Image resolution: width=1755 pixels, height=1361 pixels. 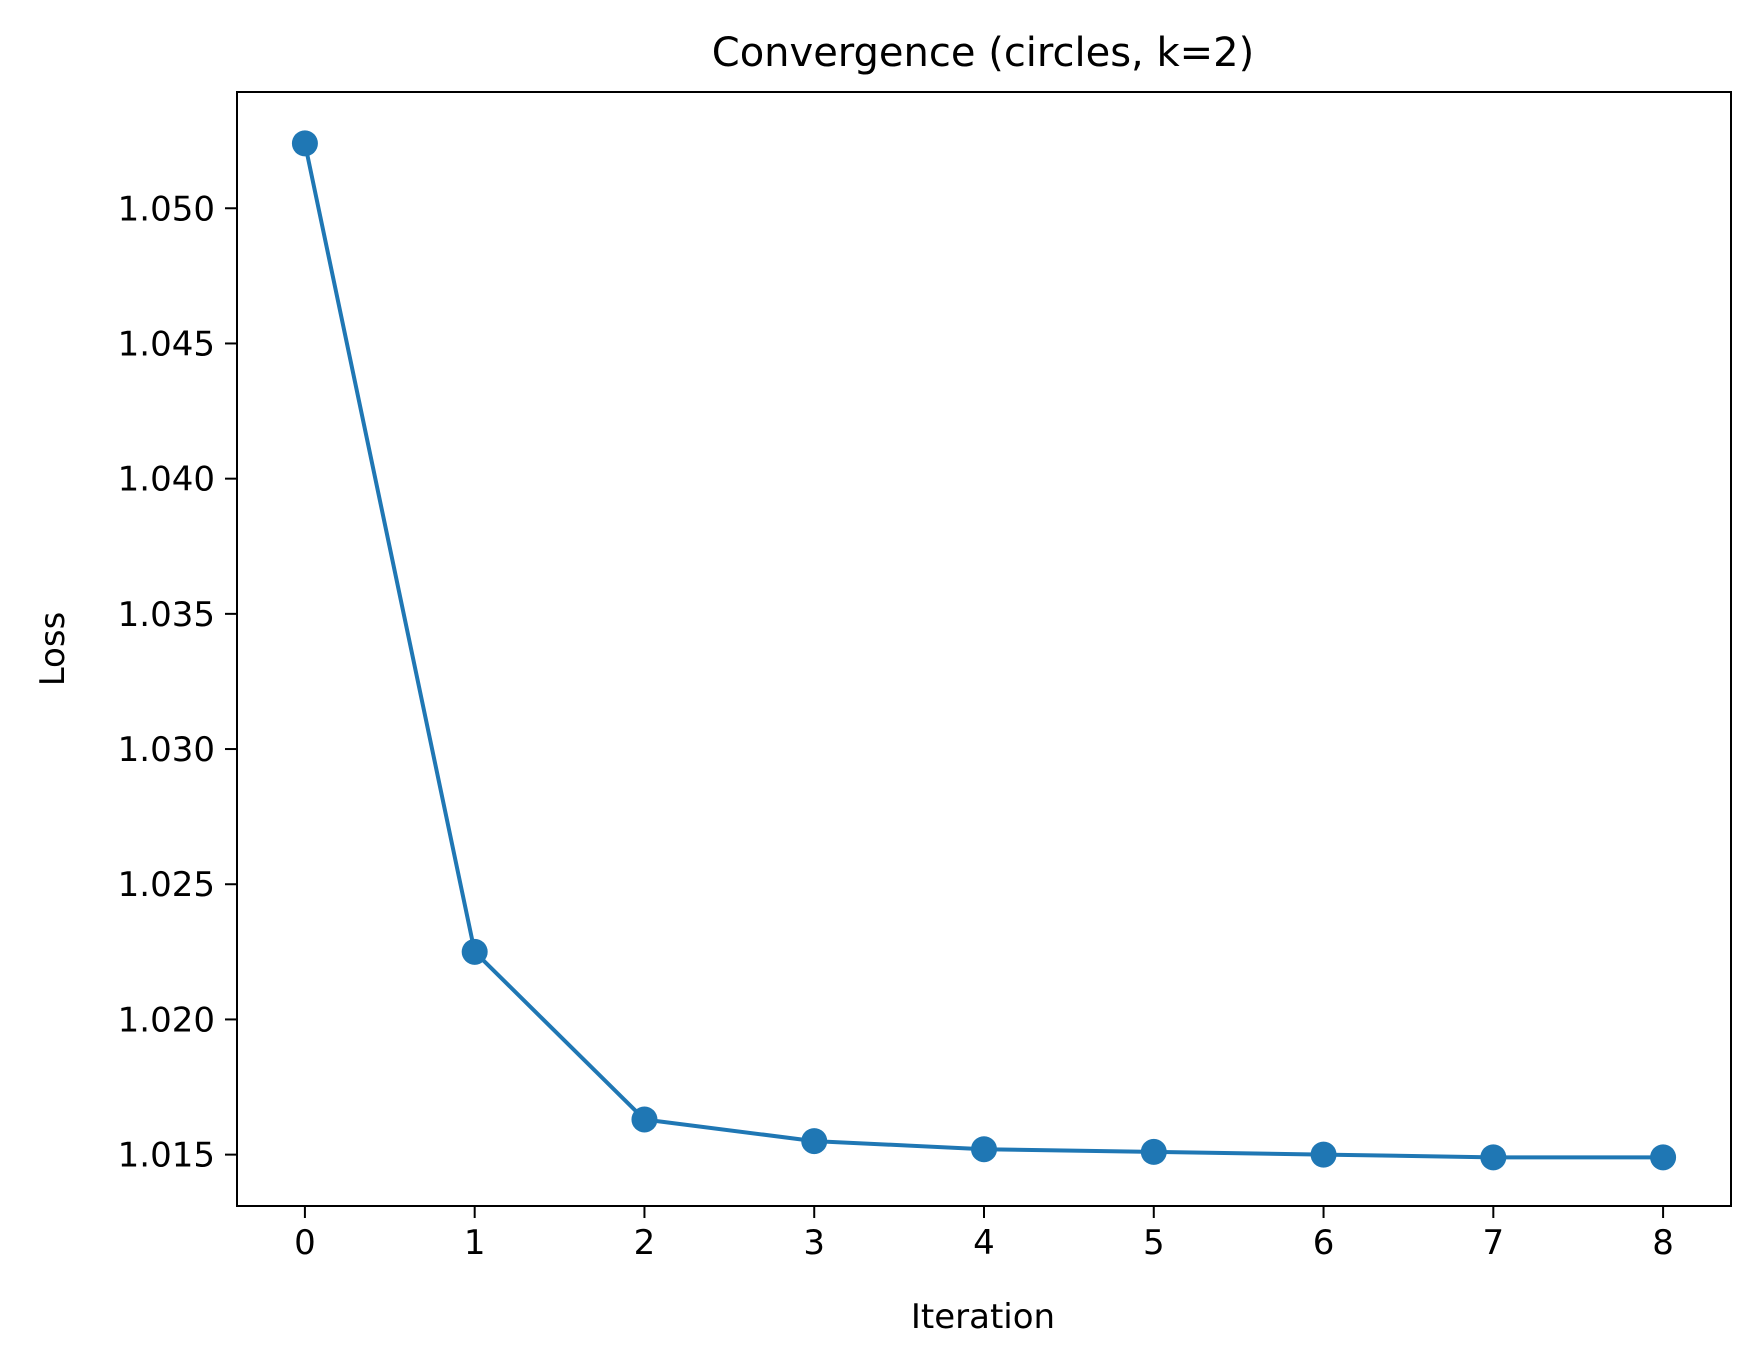 I want to click on y-tick-label: 1.025, so click(x=166, y=885).